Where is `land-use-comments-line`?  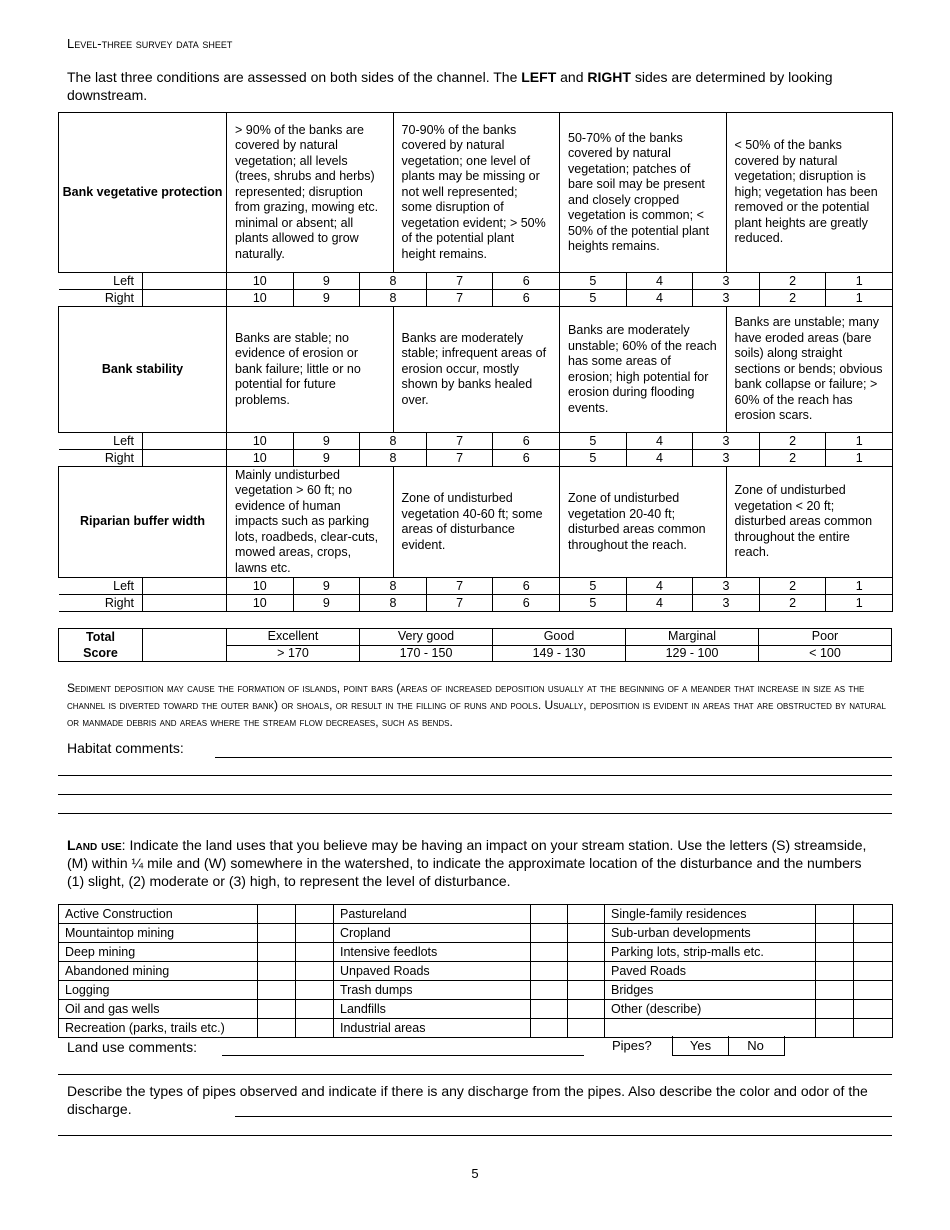
land-use-comments-line is located at coordinates (403, 1055).